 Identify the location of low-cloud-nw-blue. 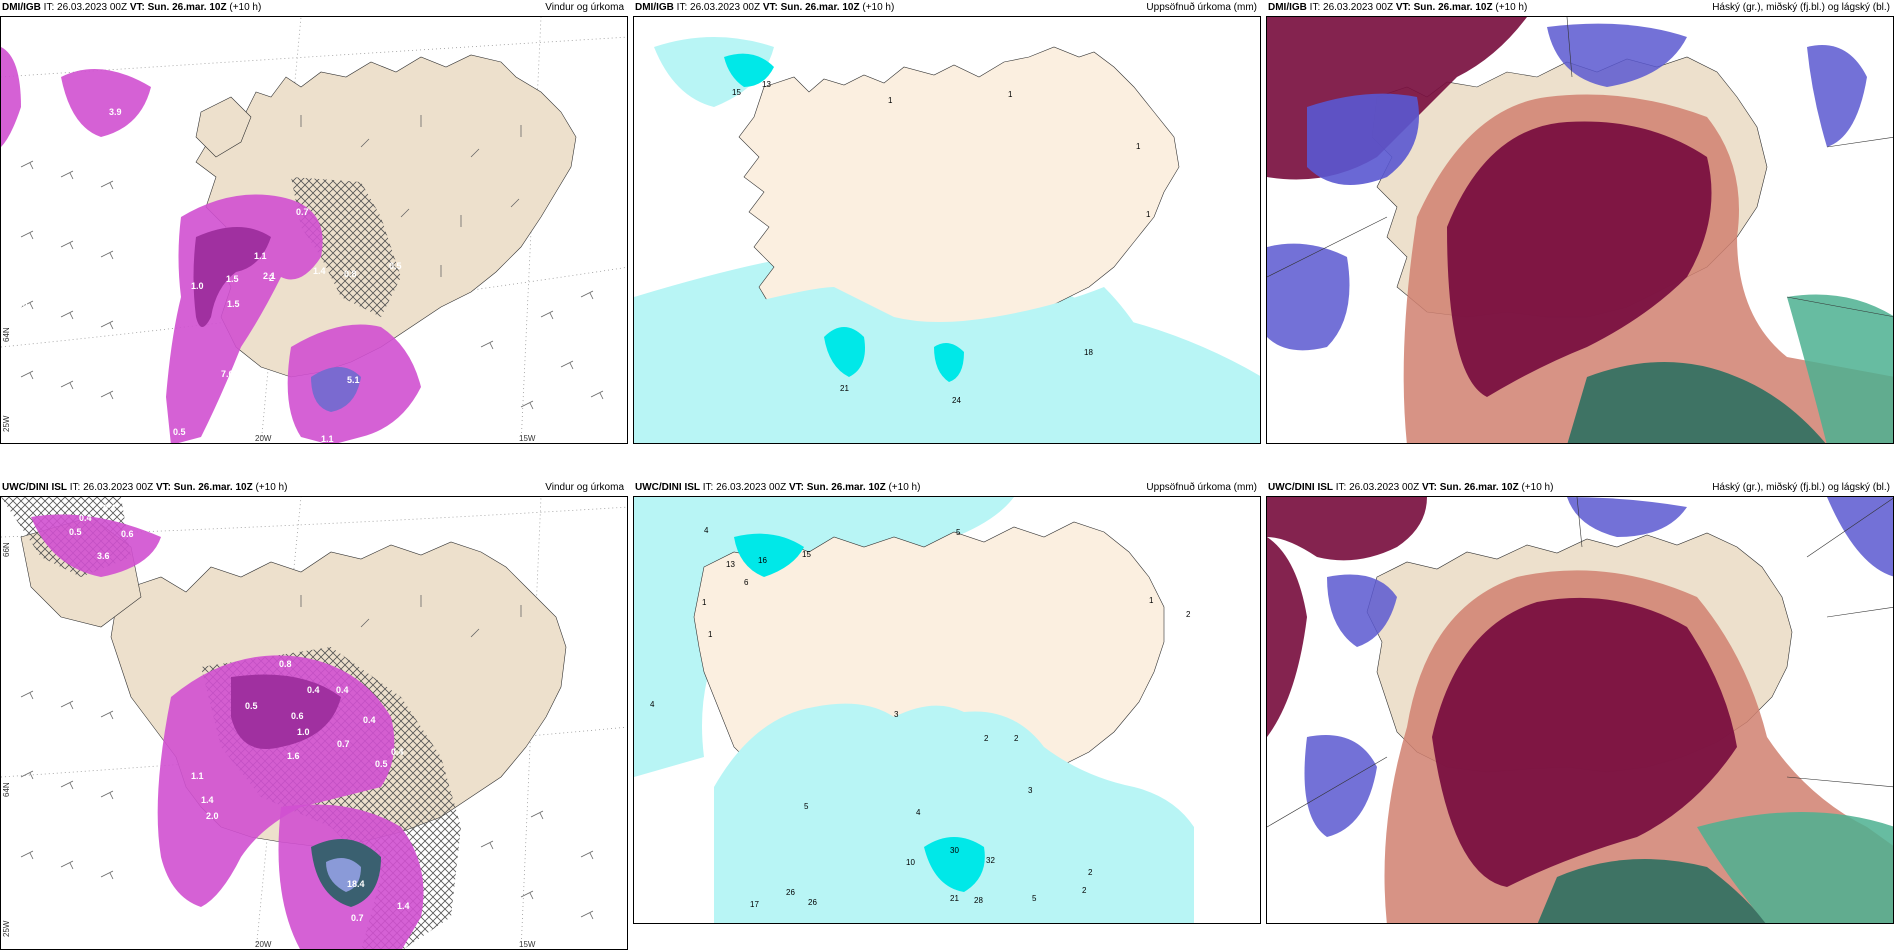
(1362, 610).